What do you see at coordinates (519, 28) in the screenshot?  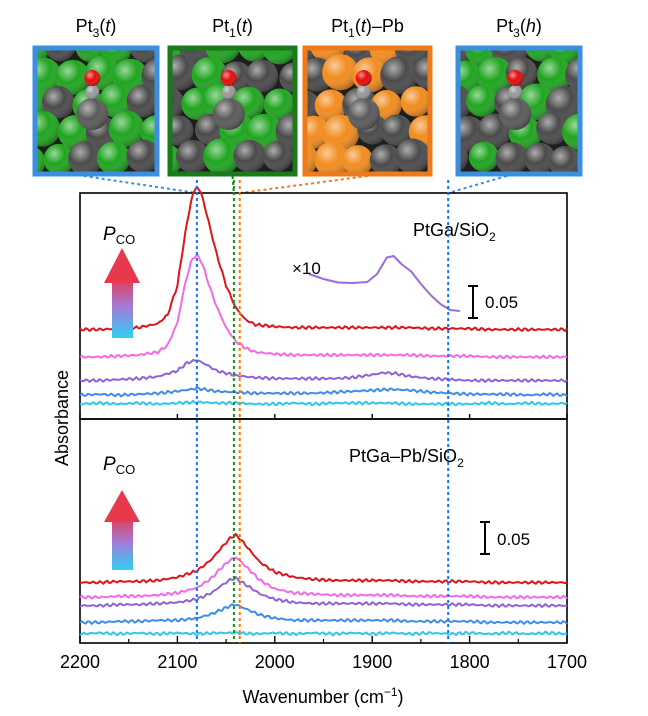 I see `inset-label: Pt3(h)` at bounding box center [519, 28].